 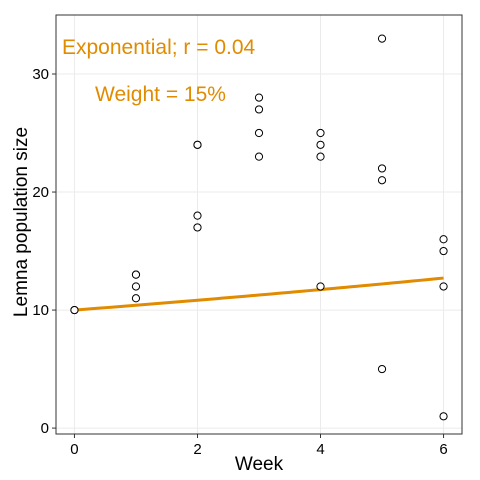 I want to click on x-tick-label: 2, so click(x=197, y=449).